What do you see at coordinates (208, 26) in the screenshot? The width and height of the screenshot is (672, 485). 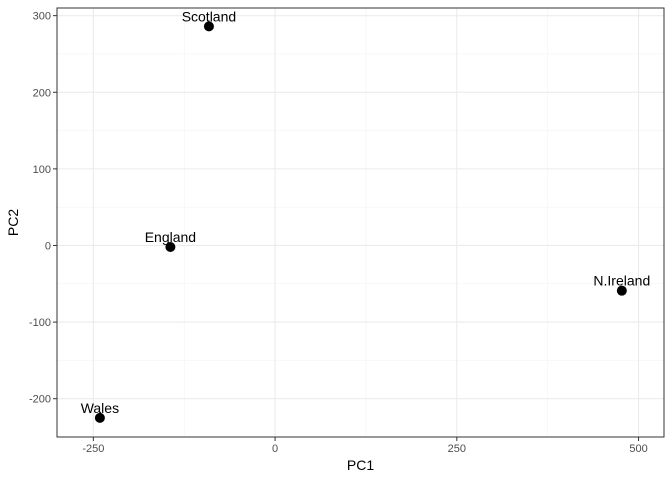 I see `data-point-scotland` at bounding box center [208, 26].